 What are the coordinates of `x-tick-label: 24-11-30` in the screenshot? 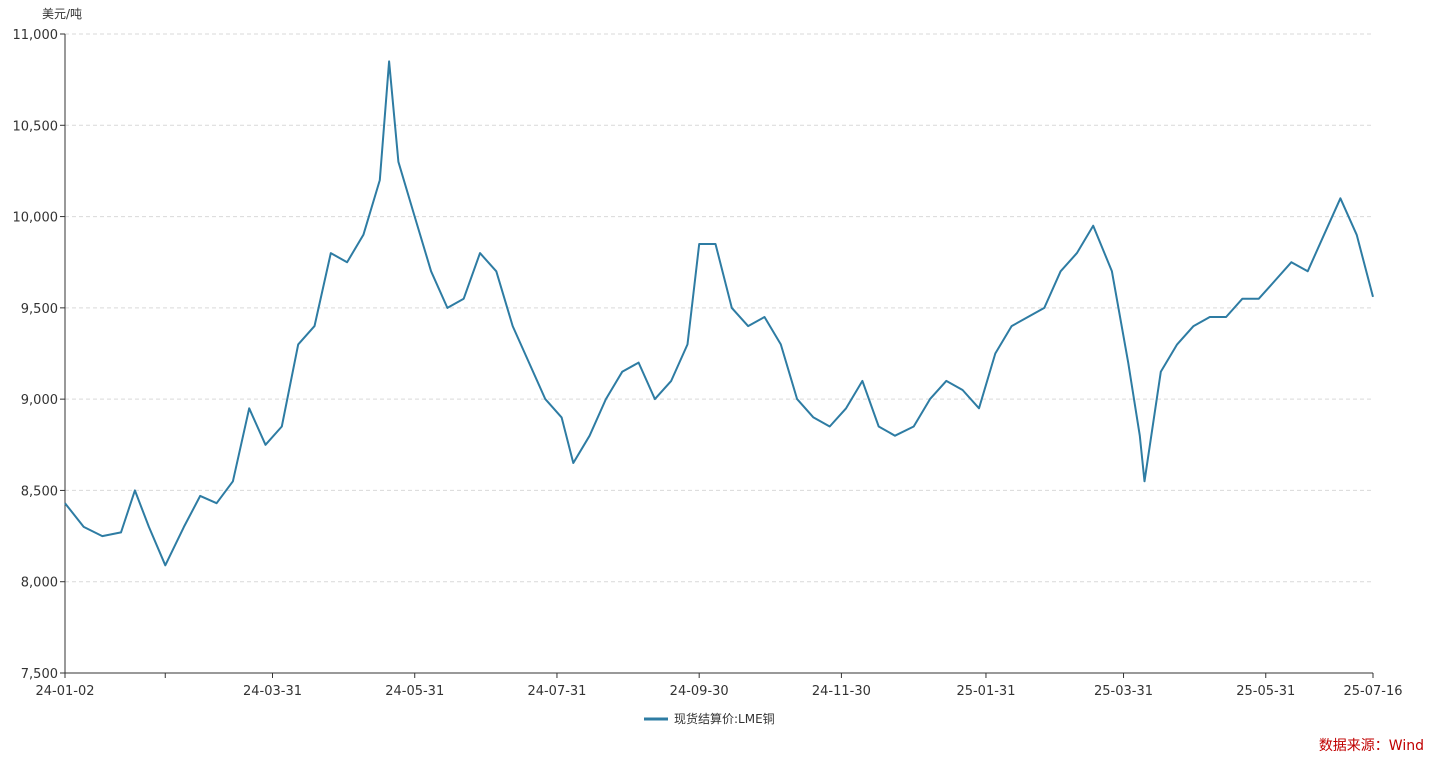 It's located at (841, 691).